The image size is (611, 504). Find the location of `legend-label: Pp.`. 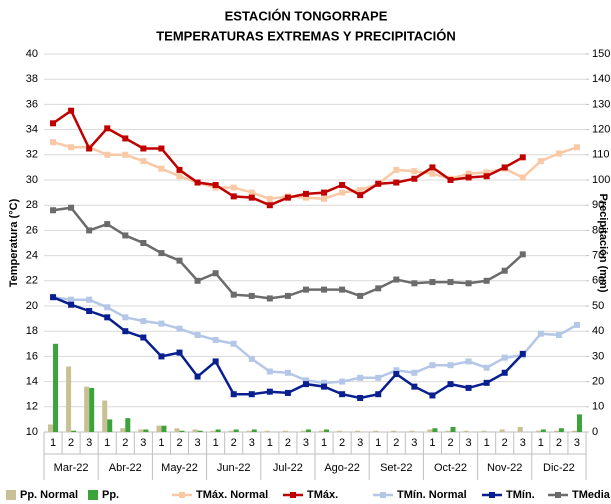

legend-label: Pp. is located at coordinates (110, 495).